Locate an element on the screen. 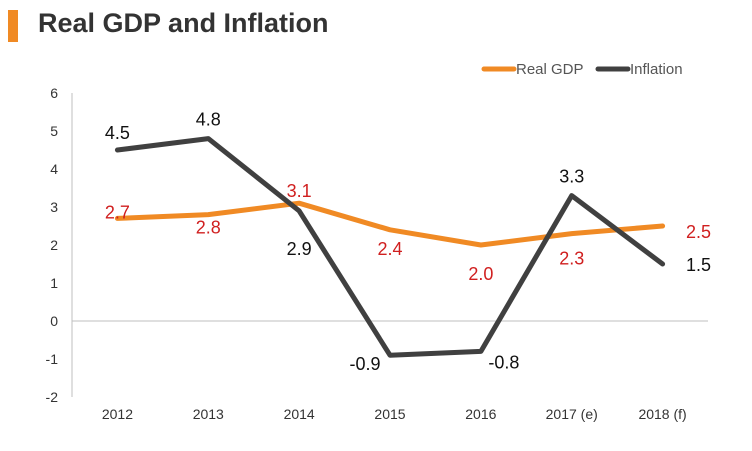  x-tick-label: 2013 is located at coordinates (208, 414).